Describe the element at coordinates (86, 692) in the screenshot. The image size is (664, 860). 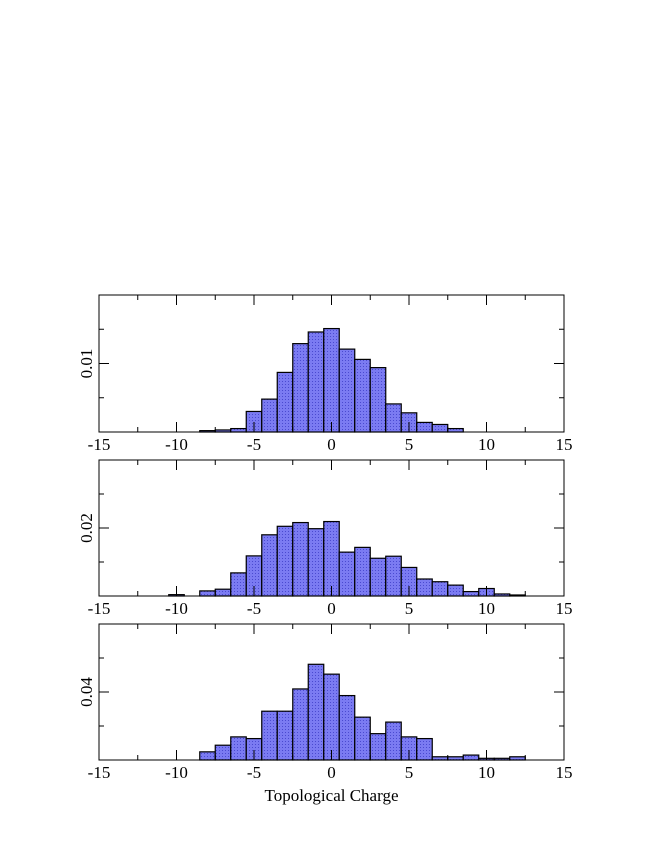
I see `y-tick-label: 0.04` at that location.